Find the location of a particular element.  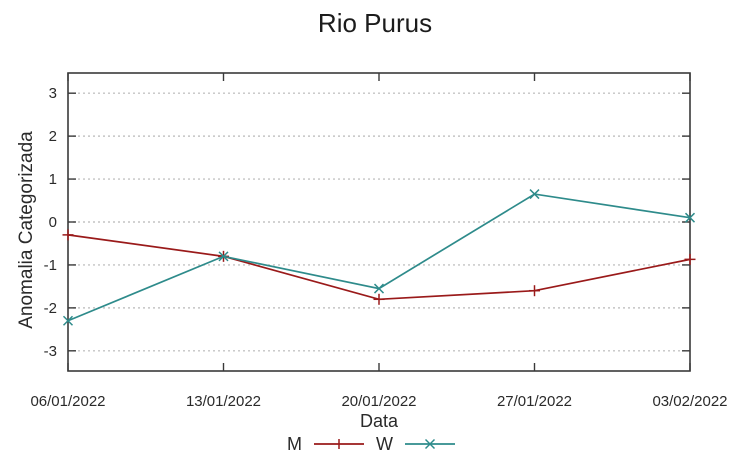

y-tick-label: 0 is located at coordinates (53, 222).